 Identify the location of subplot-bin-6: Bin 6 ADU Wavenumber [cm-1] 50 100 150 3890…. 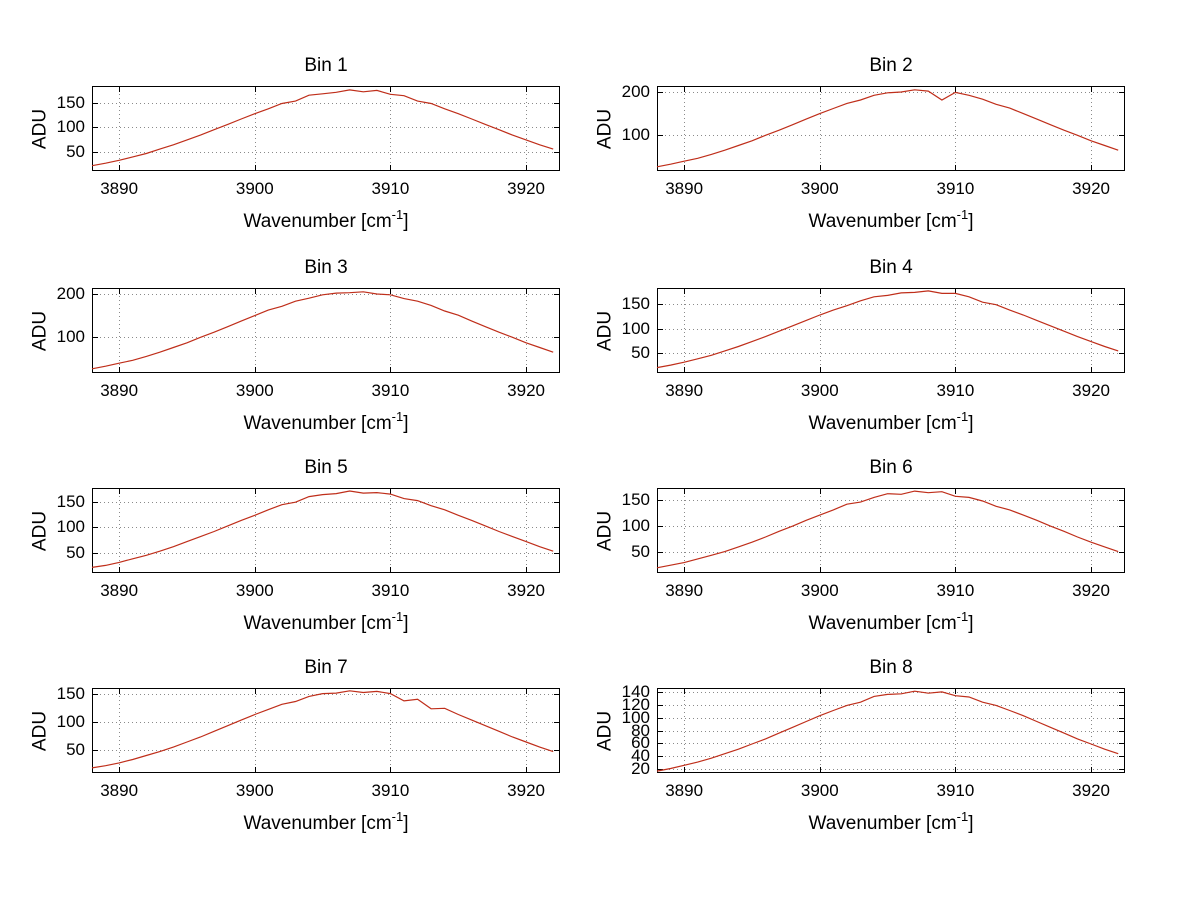
(852, 553).